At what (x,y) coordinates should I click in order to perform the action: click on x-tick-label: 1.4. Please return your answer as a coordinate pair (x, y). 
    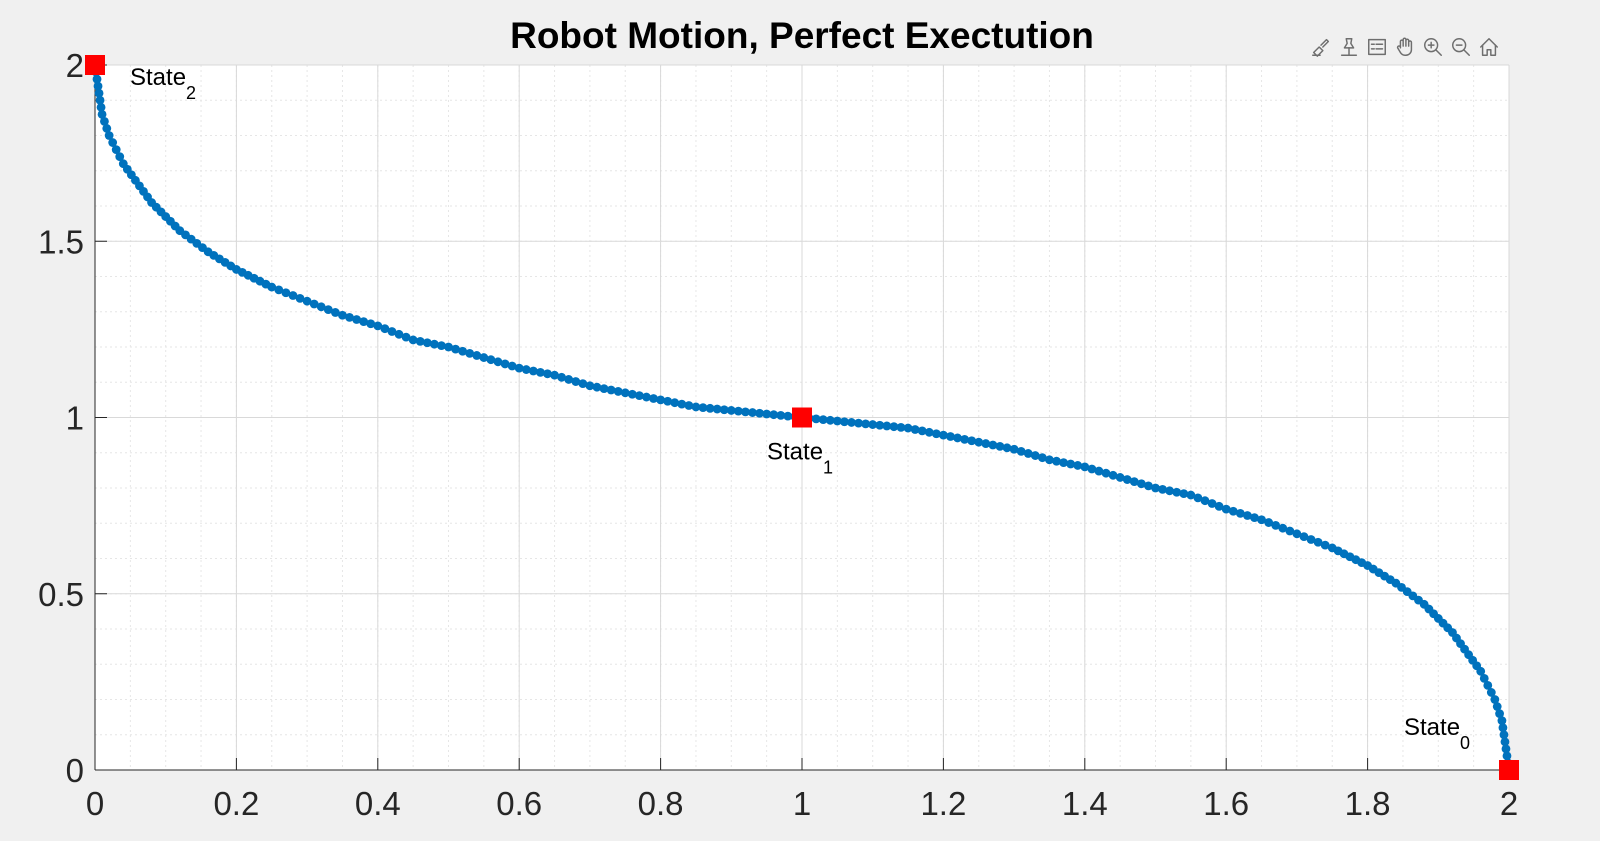
    Looking at the image, I should click on (1085, 803).